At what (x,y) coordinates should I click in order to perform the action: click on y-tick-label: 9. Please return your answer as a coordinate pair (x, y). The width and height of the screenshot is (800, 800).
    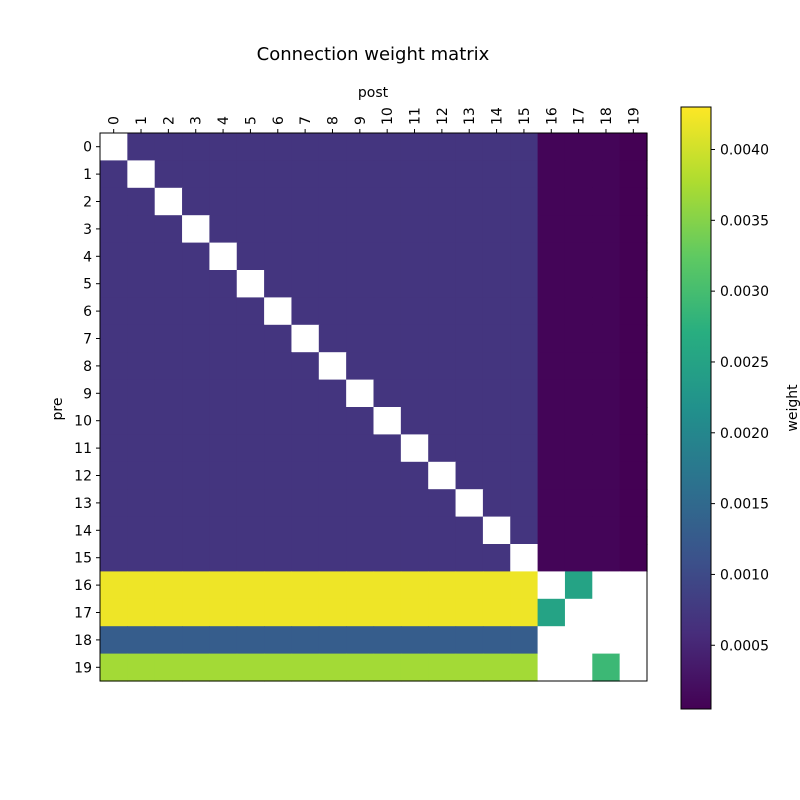
    Looking at the image, I should click on (87, 394).